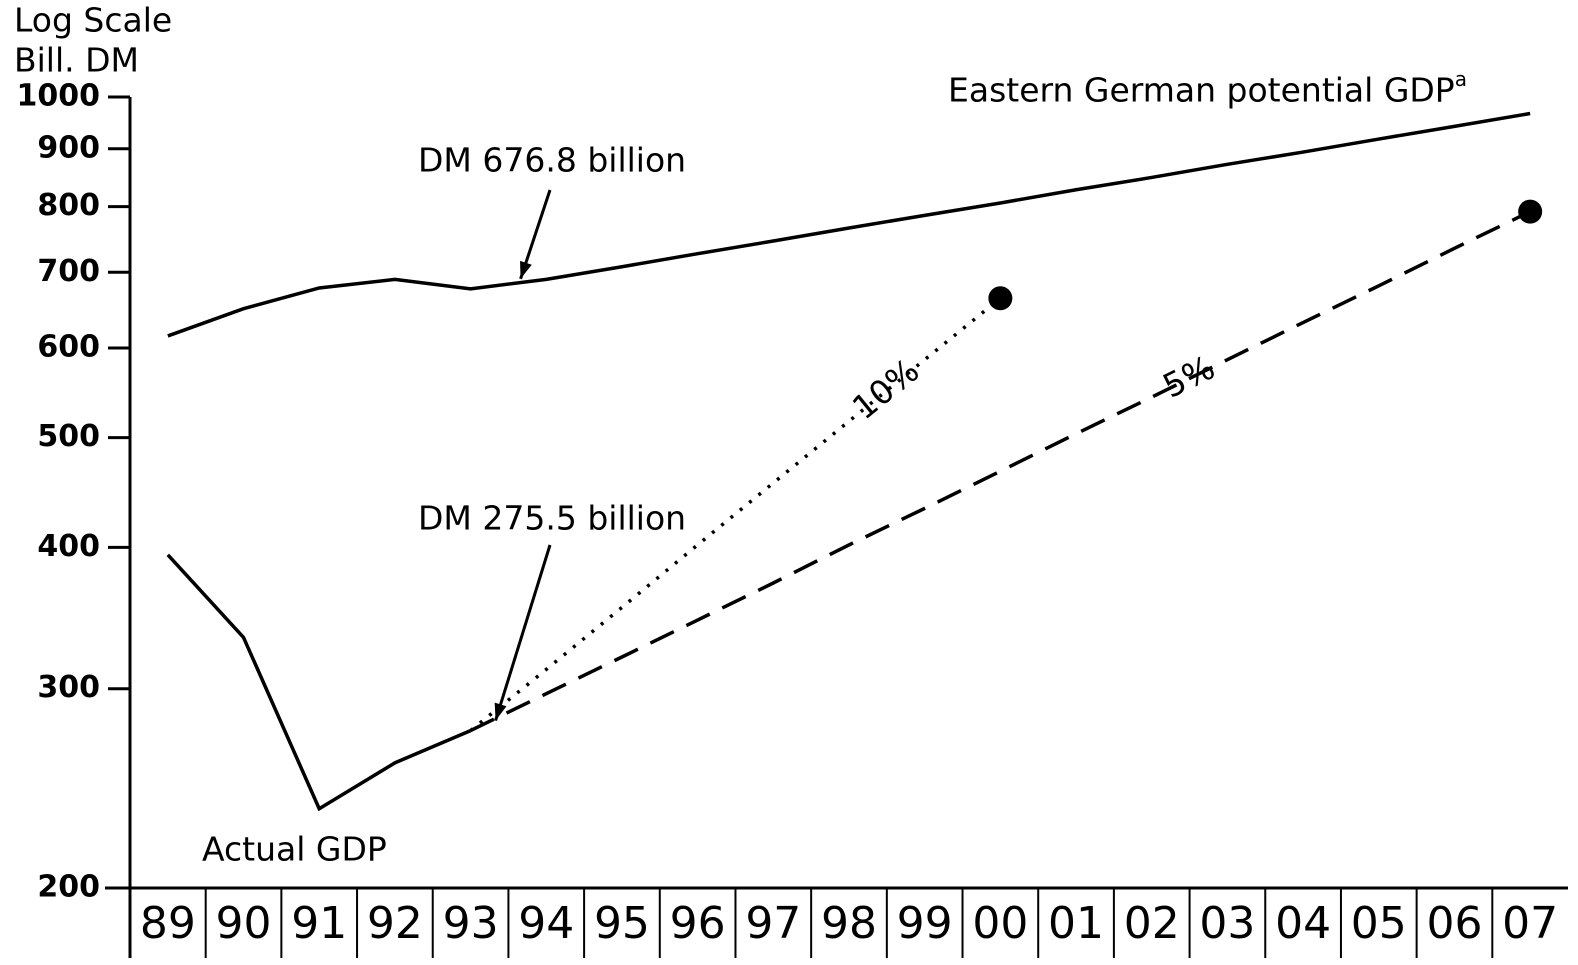 The width and height of the screenshot is (1578, 965). What do you see at coordinates (395, 923) in the screenshot?
I see `x-tick-label: 92` at bounding box center [395, 923].